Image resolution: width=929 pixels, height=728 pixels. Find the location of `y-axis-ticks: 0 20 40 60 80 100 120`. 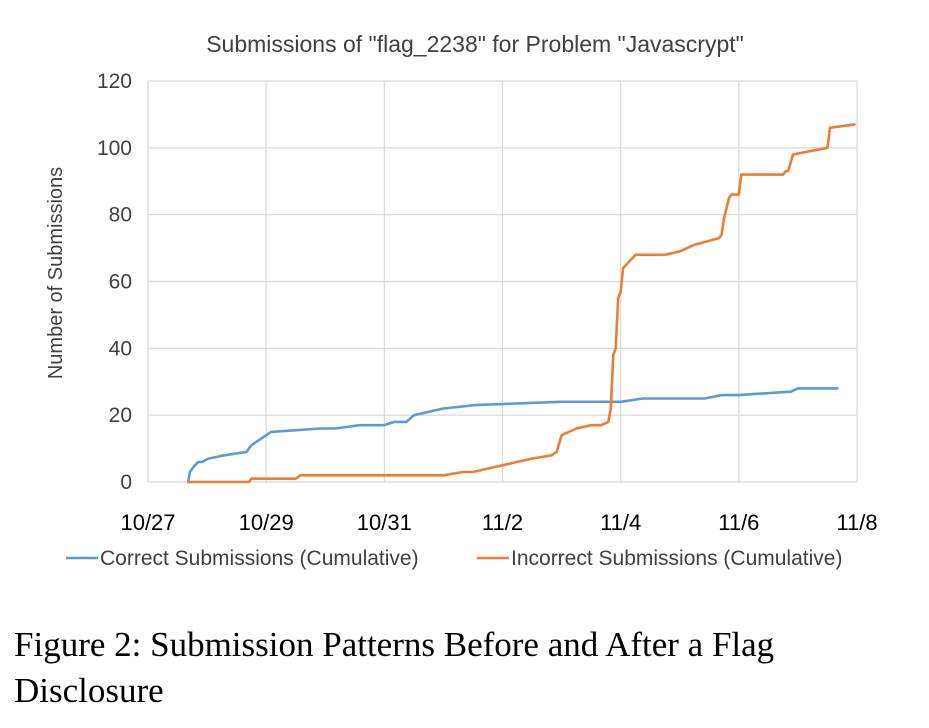

y-axis-ticks: 0 20 40 60 80 100 120 is located at coordinates (114, 282).